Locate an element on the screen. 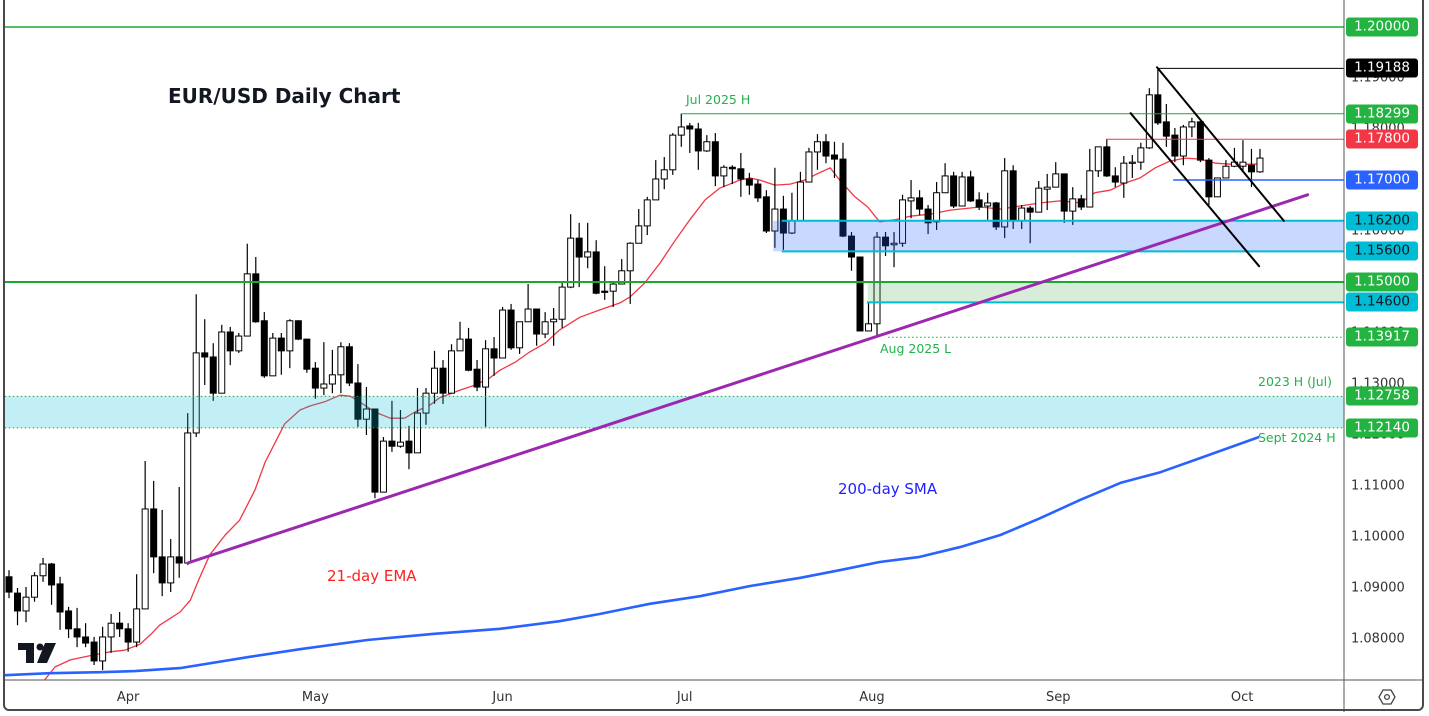 This screenshot has width=1429, height=716. channel-upper-line is located at coordinates (1220, 144).